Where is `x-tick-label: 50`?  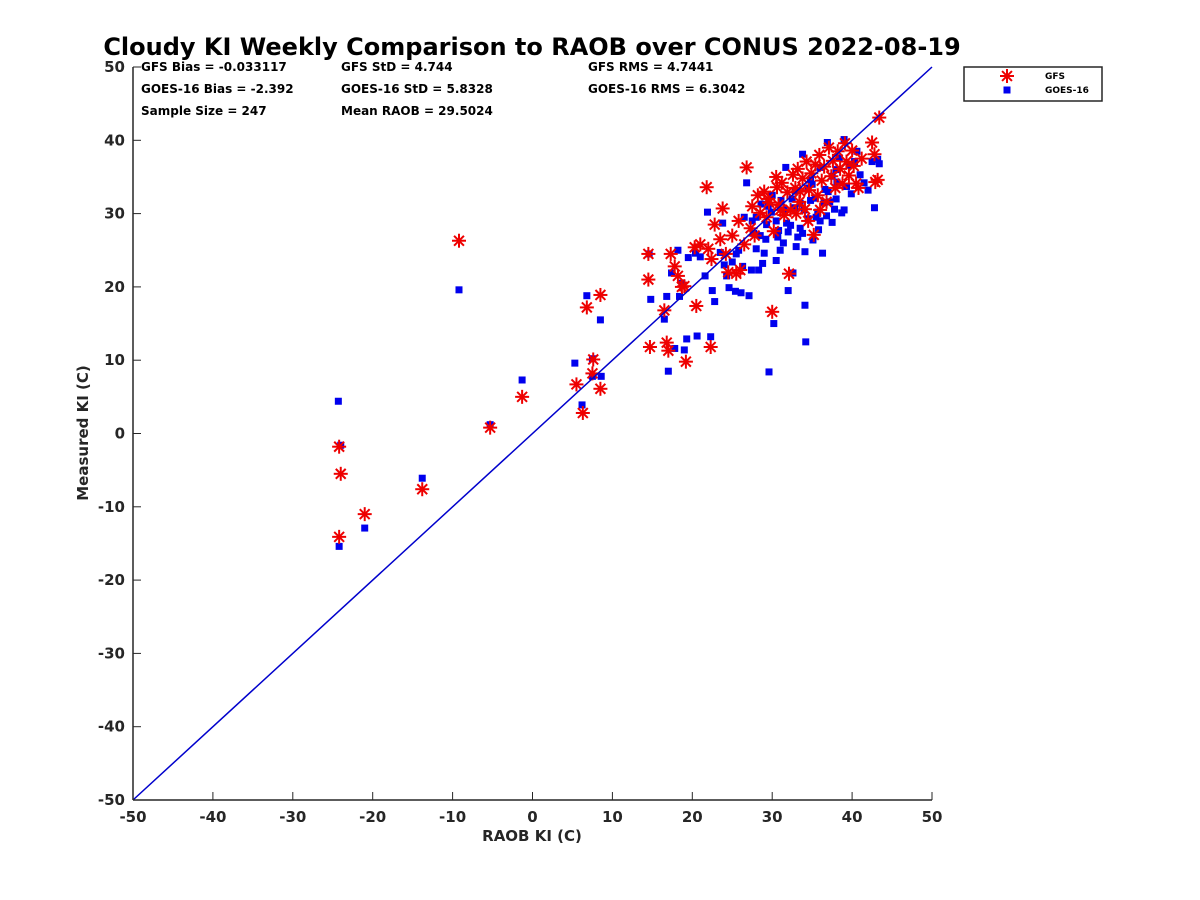 x-tick-label: 50 is located at coordinates (932, 817).